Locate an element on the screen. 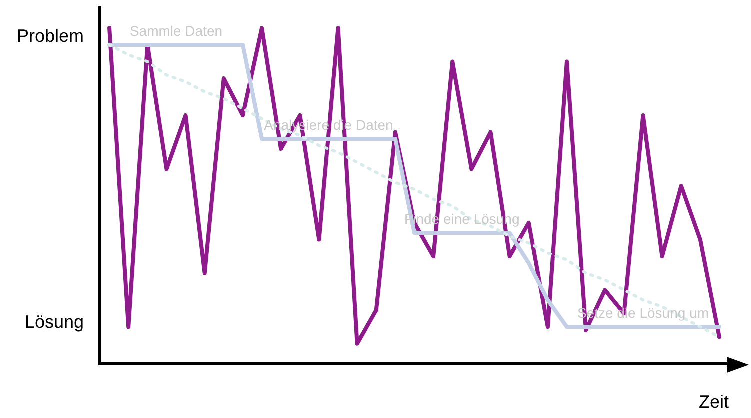 This screenshot has width=751, height=418. x-axis-title: Zeit is located at coordinates (713, 402).